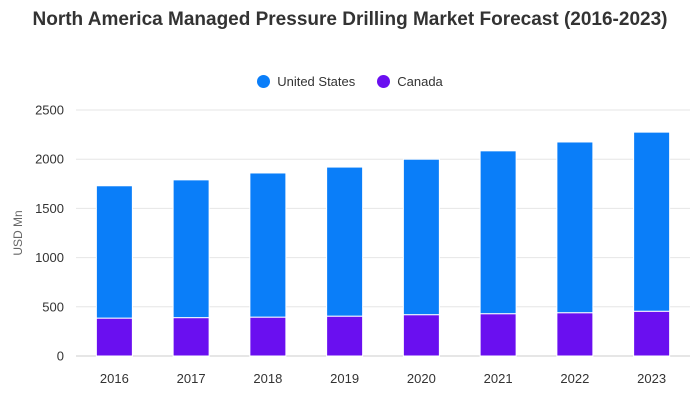 This screenshot has height=400, width=700. Describe the element at coordinates (49, 233) in the screenshot. I see `y-axis-ticks: 0 500 1000 1500 2000 2500` at that location.